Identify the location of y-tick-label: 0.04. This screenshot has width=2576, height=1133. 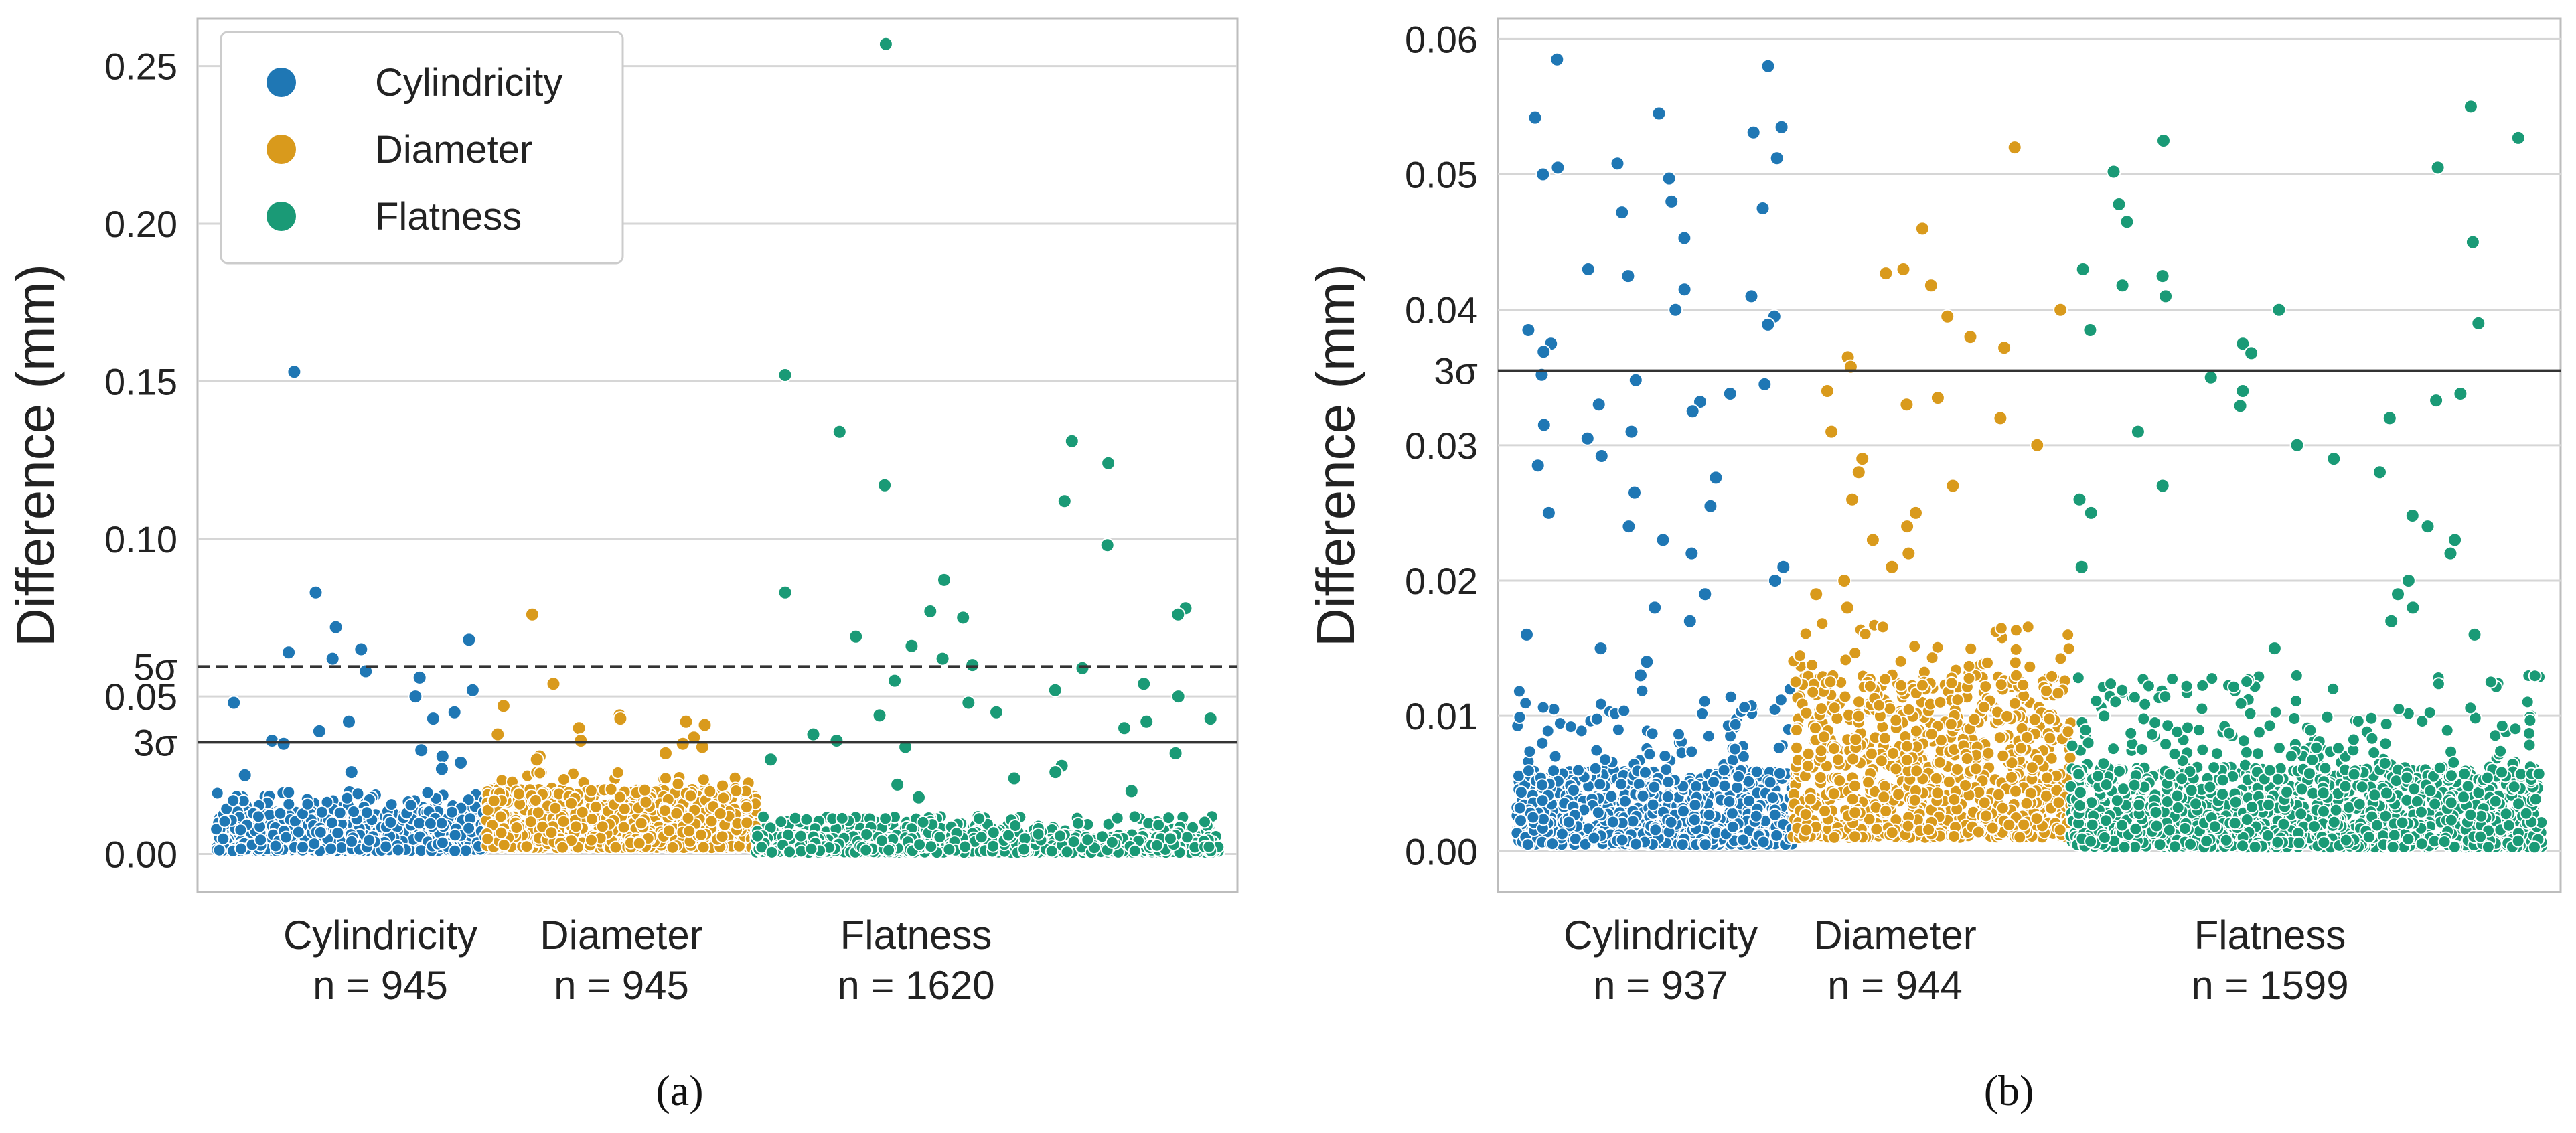
(1442, 310).